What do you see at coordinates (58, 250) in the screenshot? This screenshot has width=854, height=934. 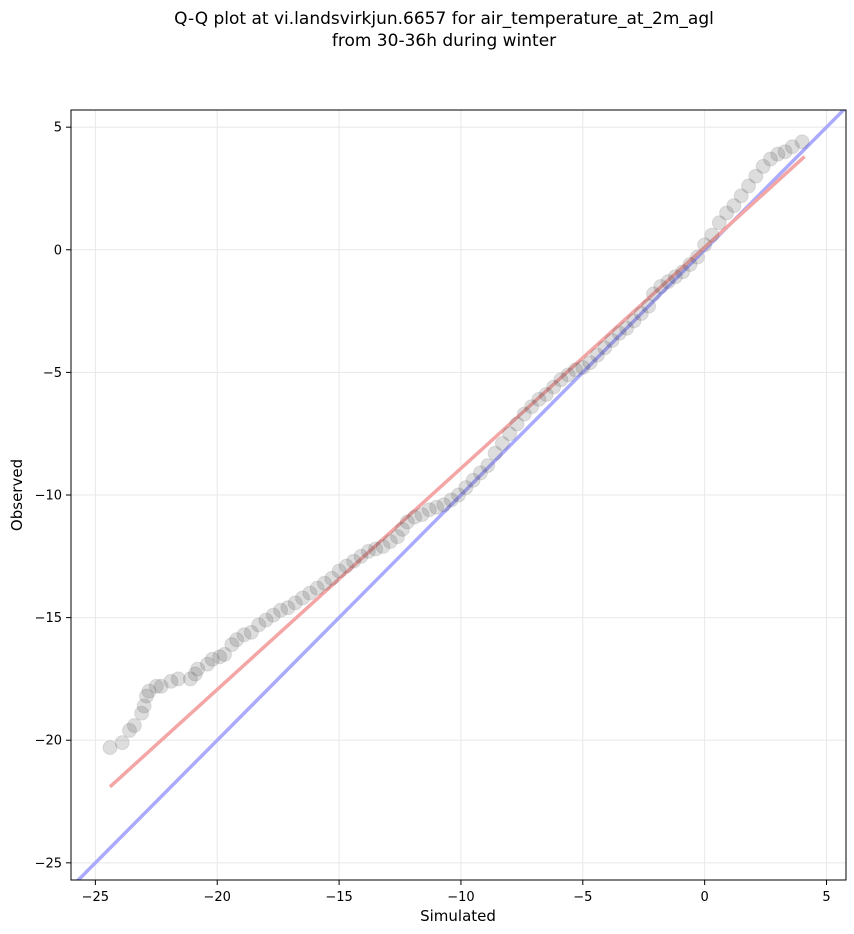 I see `y-tick-label: 0` at bounding box center [58, 250].